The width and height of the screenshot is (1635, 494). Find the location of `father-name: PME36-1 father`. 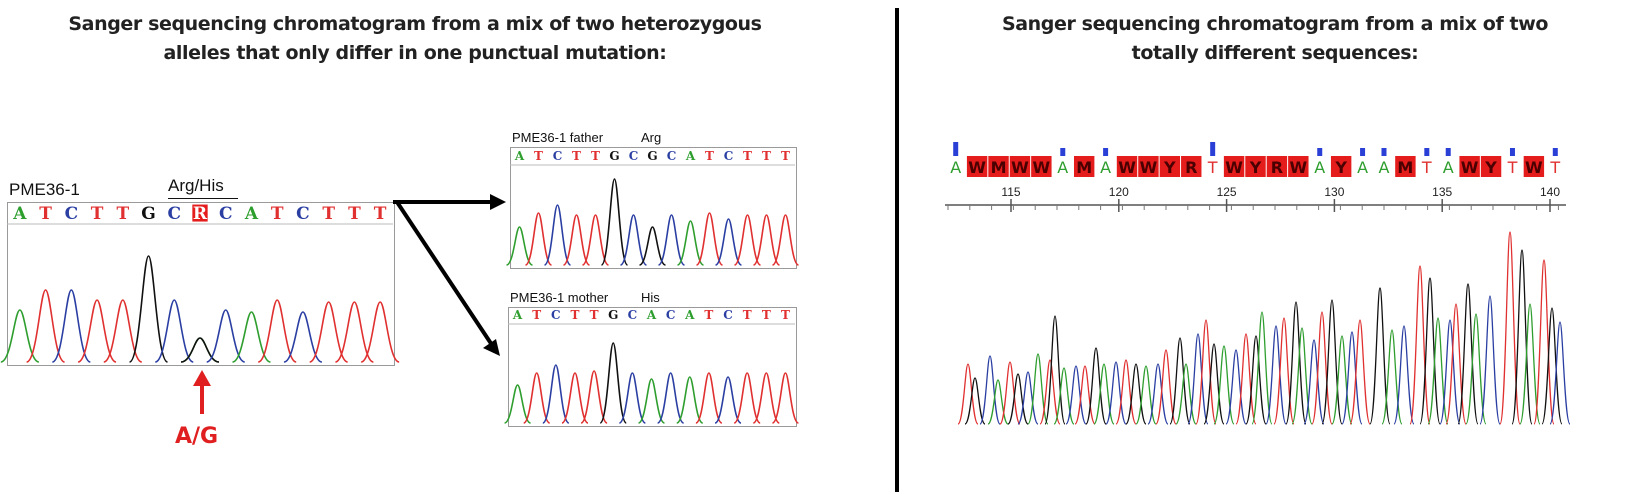

father-name: PME36-1 father is located at coordinates (558, 137).